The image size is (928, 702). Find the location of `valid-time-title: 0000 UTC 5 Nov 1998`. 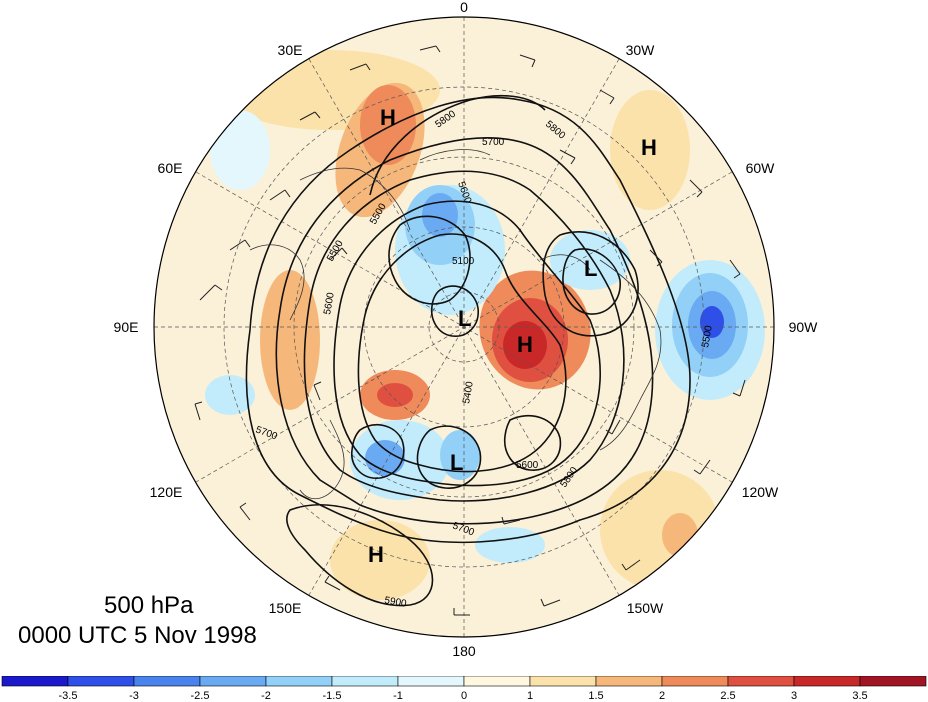

valid-time-title: 0000 UTC 5 Nov 1998 is located at coordinates (137, 635).